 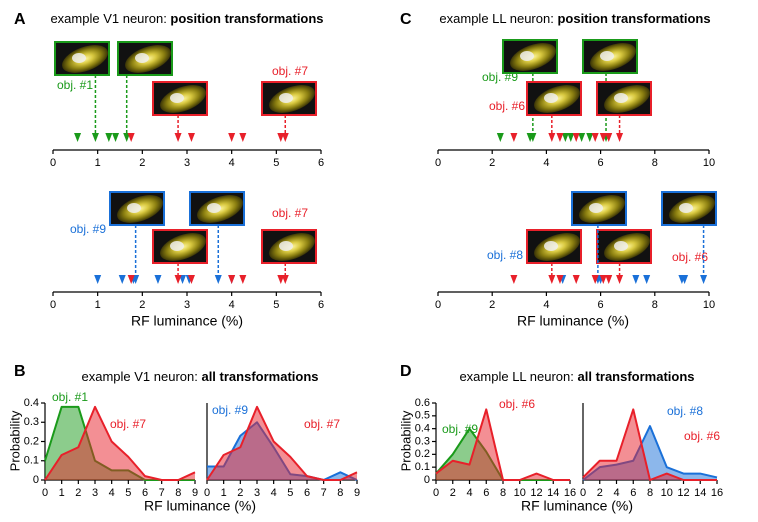 I want to click on panel-label: B, so click(x=20, y=371).